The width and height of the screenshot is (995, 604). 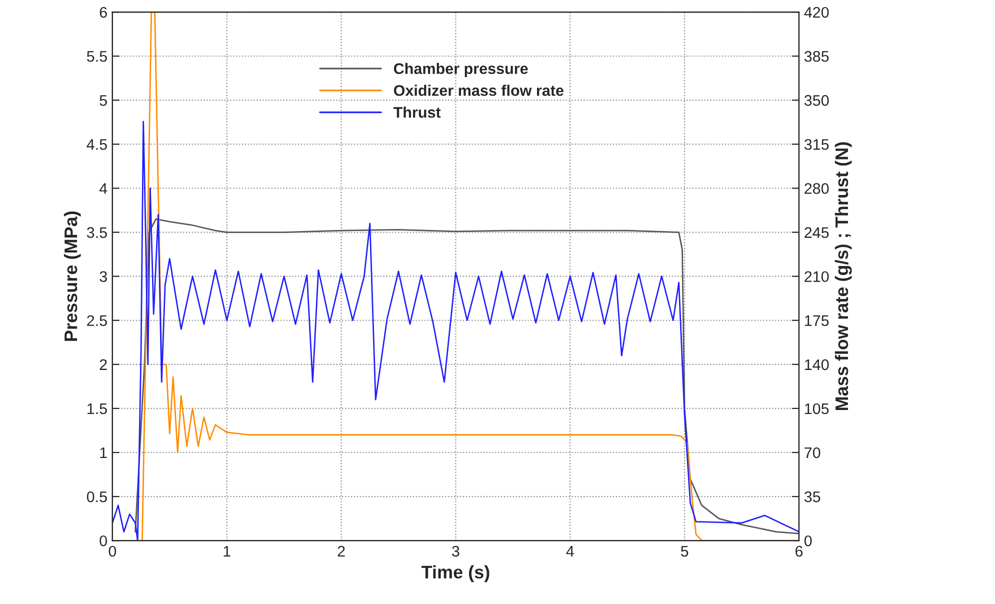 What do you see at coordinates (456, 551) in the screenshot?
I see `x-tick-label: 3` at bounding box center [456, 551].